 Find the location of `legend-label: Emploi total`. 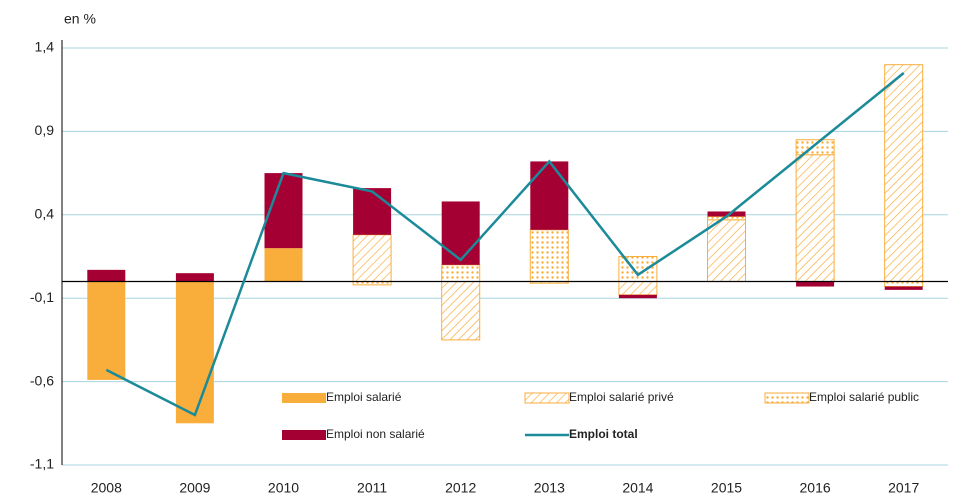

legend-label: Emploi total is located at coordinates (603, 434).